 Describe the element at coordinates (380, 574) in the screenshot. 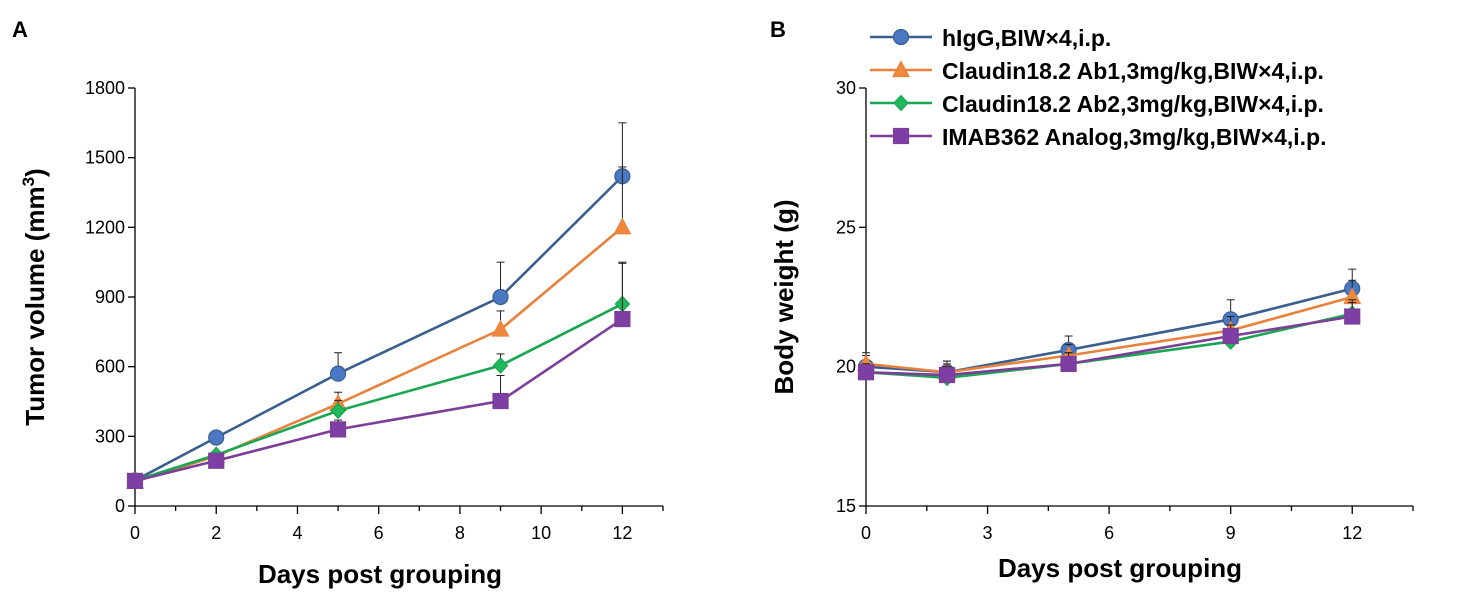

I see `panel-a-x-axis-title: Days post grouping` at that location.